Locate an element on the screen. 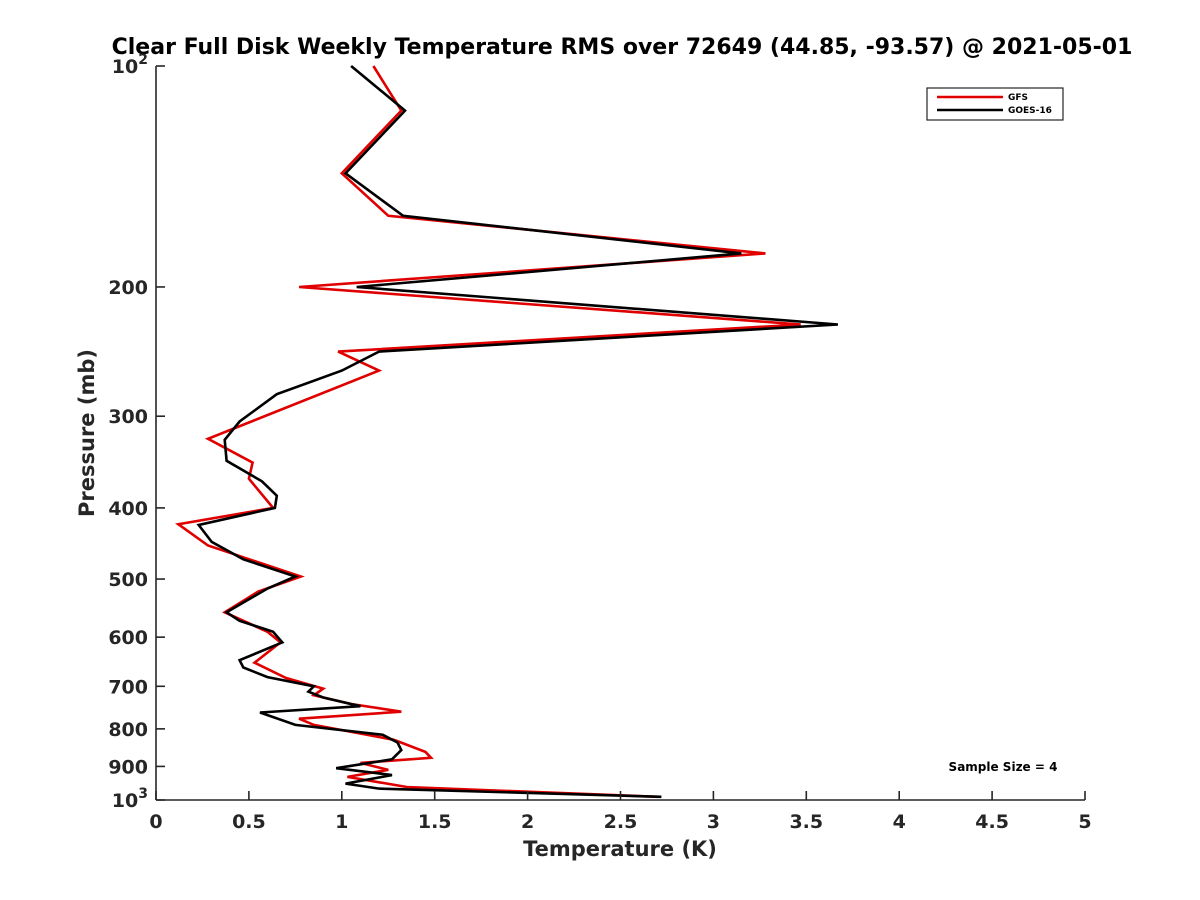 The width and height of the screenshot is (1200, 900). y-tick-label: 200 is located at coordinates (128, 288).